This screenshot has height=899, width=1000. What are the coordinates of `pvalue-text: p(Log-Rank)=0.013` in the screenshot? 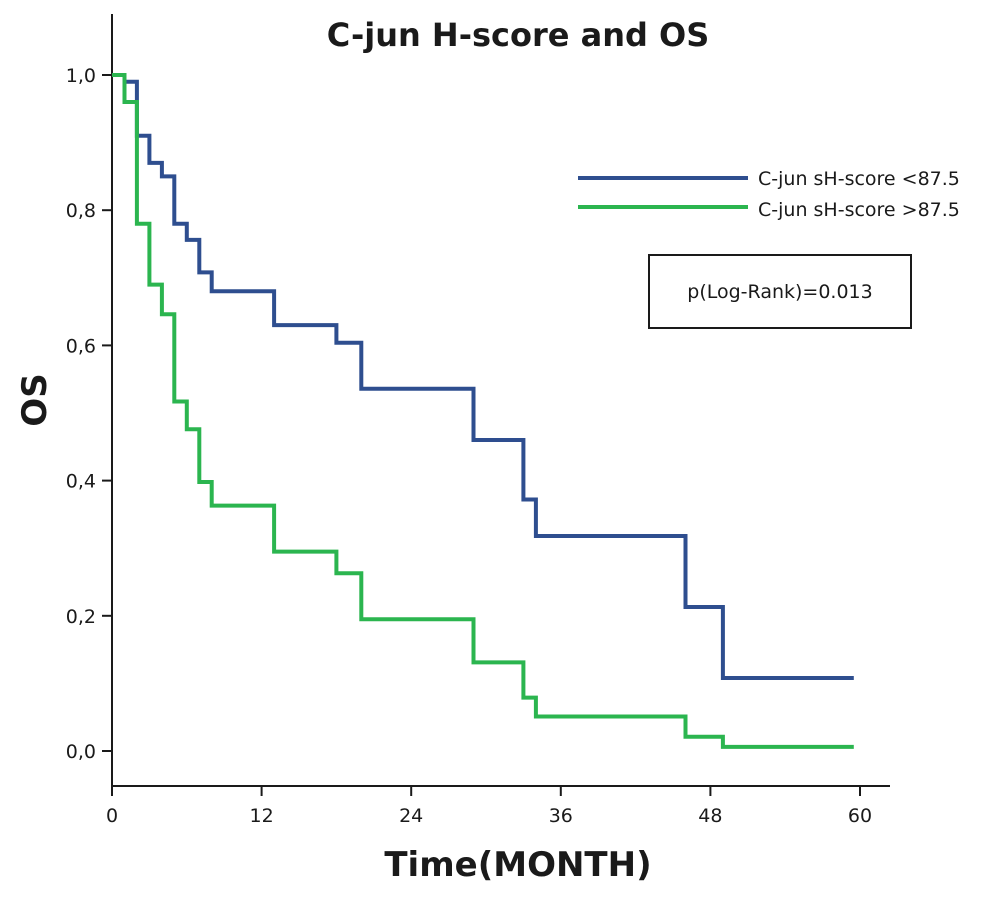 It's located at (779, 292).